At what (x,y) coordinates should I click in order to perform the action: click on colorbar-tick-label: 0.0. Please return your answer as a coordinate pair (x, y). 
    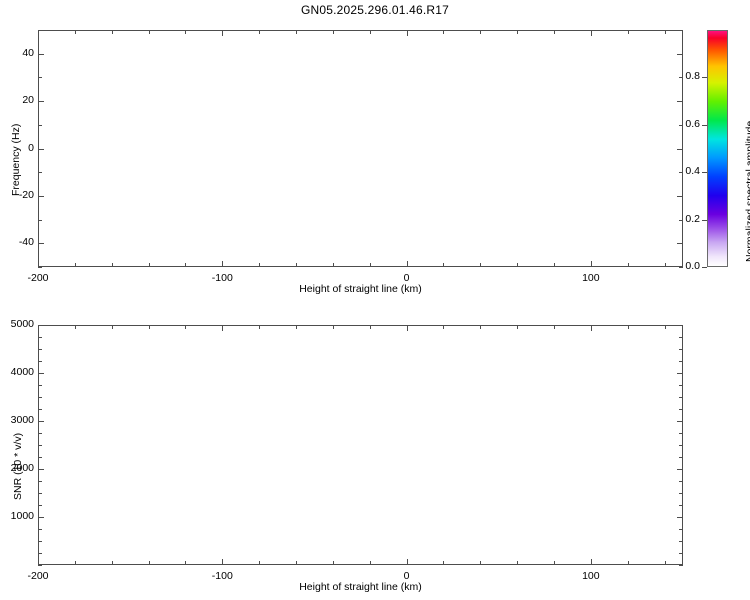
    Looking at the image, I should click on (692, 266).